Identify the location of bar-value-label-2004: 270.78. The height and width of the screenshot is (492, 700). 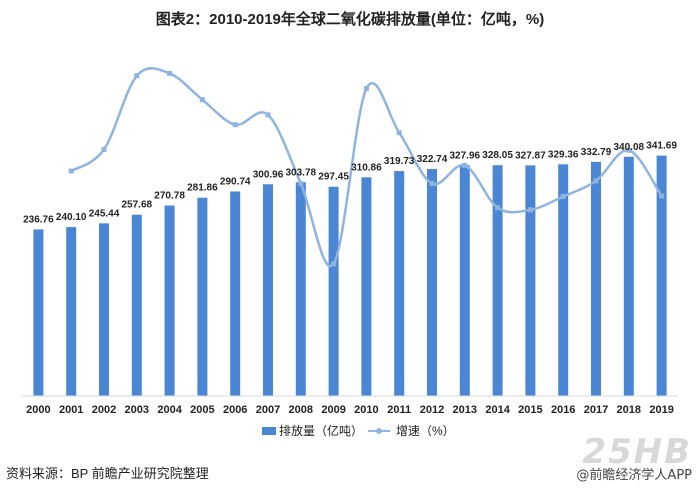
(169, 196).